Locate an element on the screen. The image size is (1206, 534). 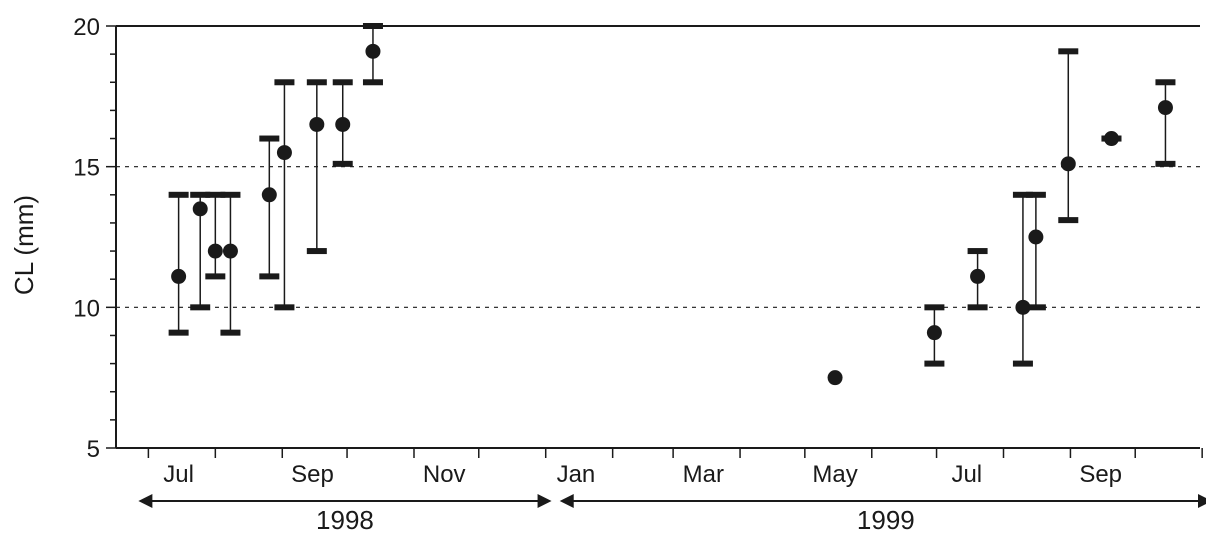
y-tick-label: 15 is located at coordinates (86, 168).